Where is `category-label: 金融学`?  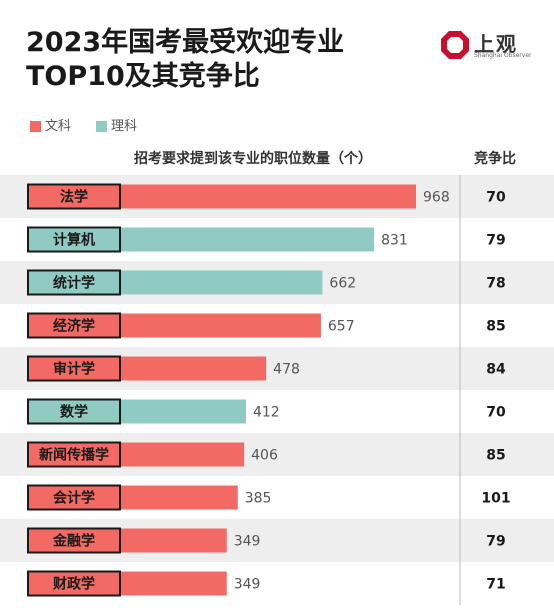
category-label: 金融学 is located at coordinates (73, 541).